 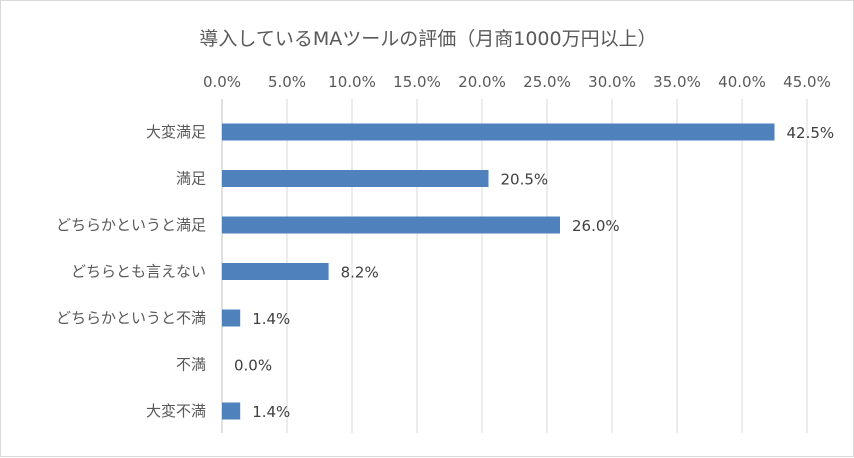 What do you see at coordinates (191, 365) in the screenshot?
I see `category-label: 不満` at bounding box center [191, 365].